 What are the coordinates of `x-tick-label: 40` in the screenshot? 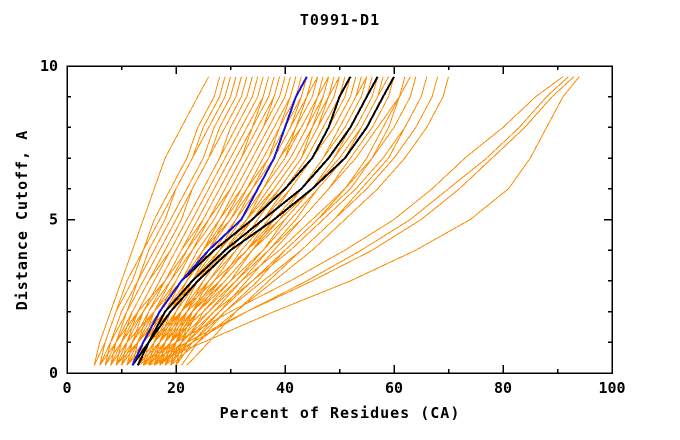 It's located at (285, 388).